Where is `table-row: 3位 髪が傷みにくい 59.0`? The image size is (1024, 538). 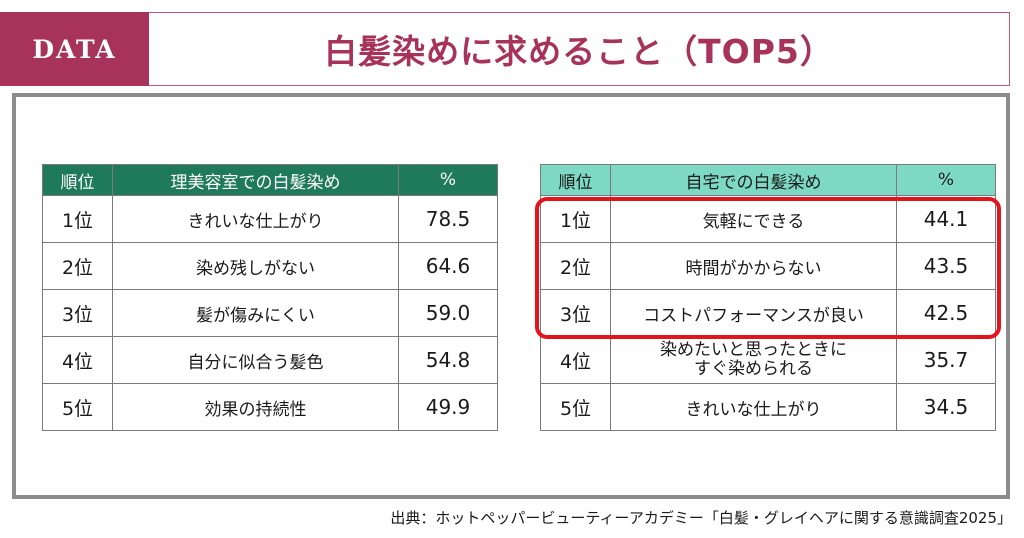
table-row: 3位 髪が傷みにくい 59.0 is located at coordinates (270, 313).